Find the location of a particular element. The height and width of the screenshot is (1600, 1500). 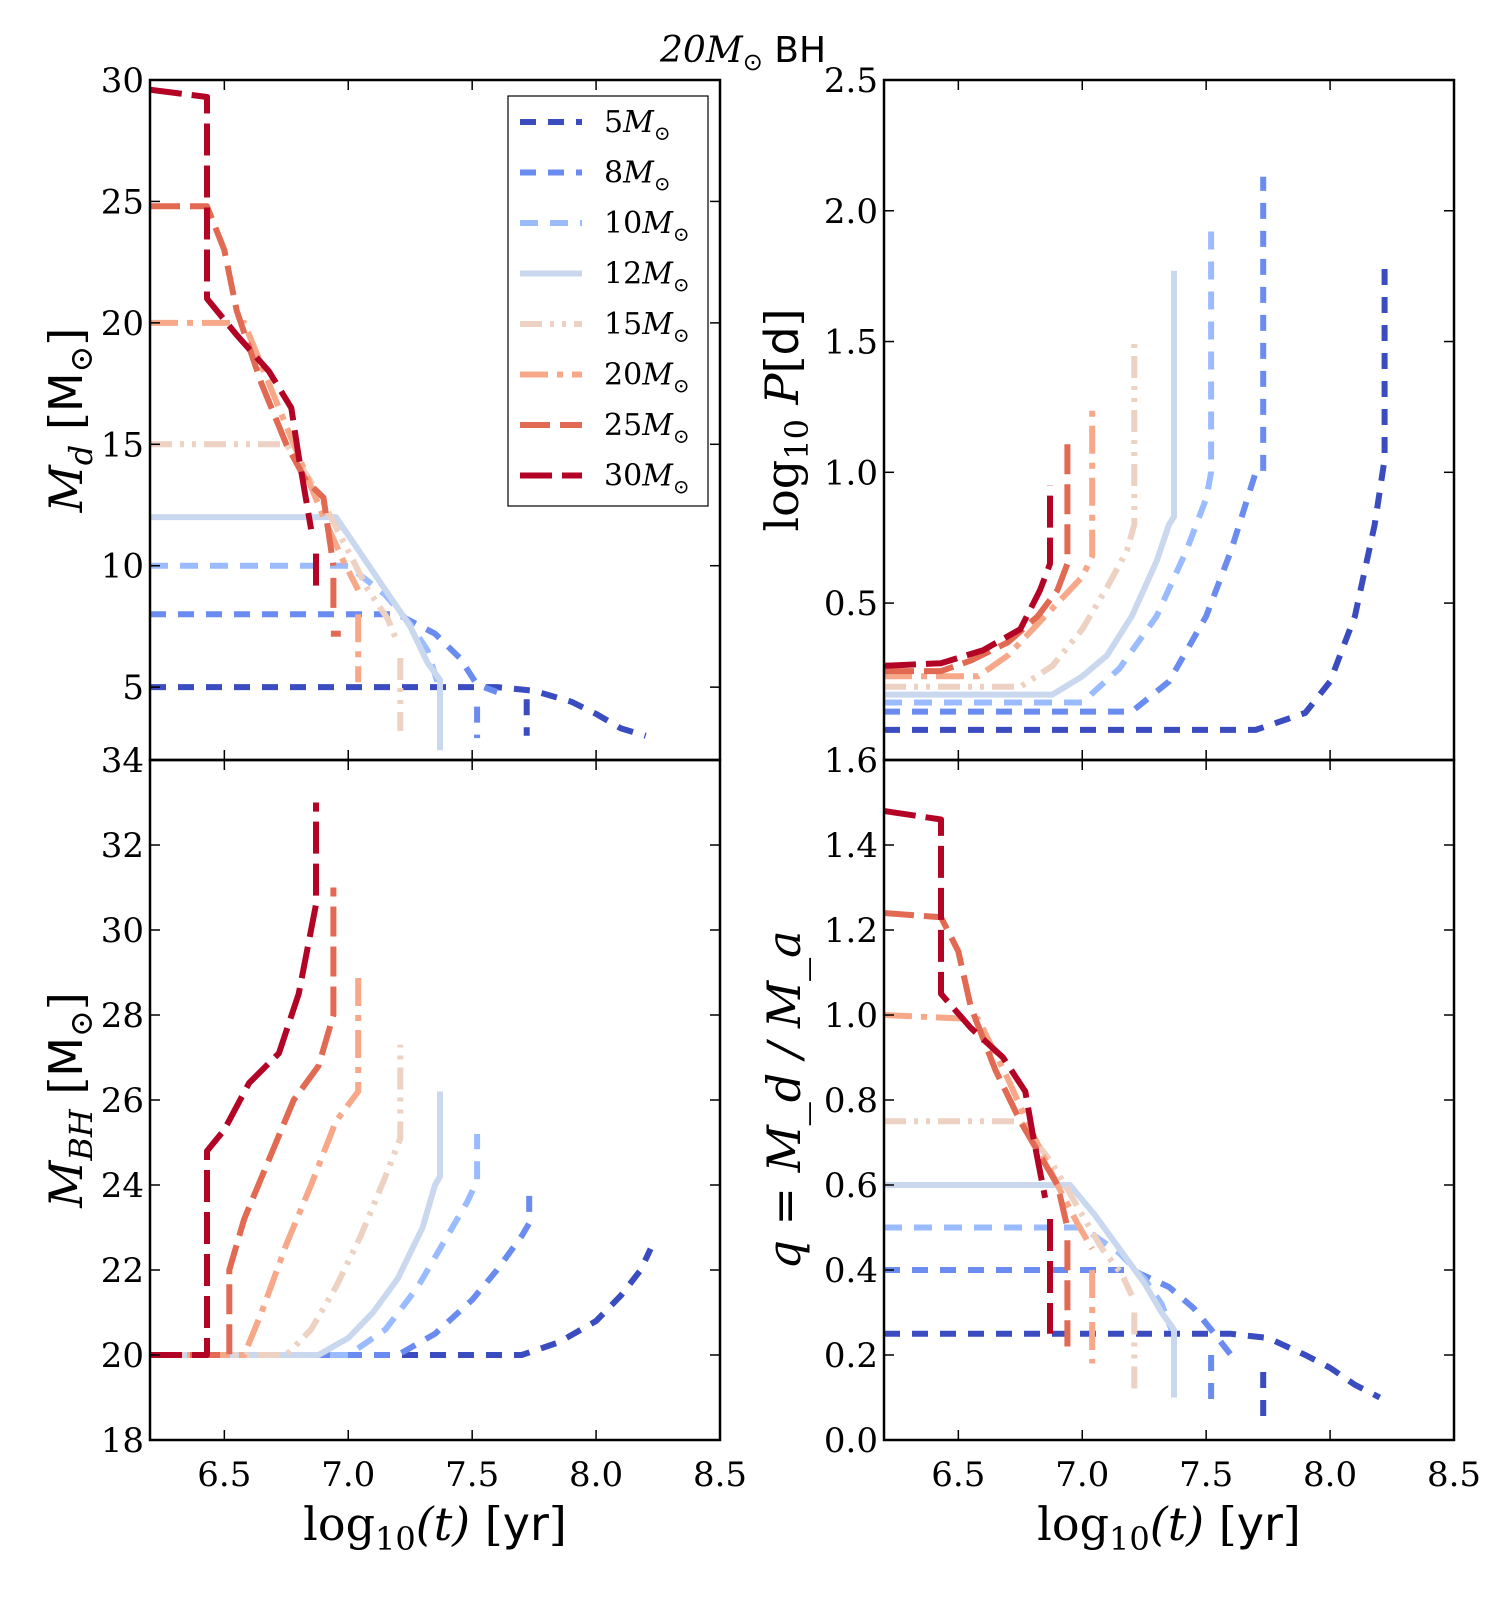

series-q-20-seg8 is located at coordinates (989, 1131).